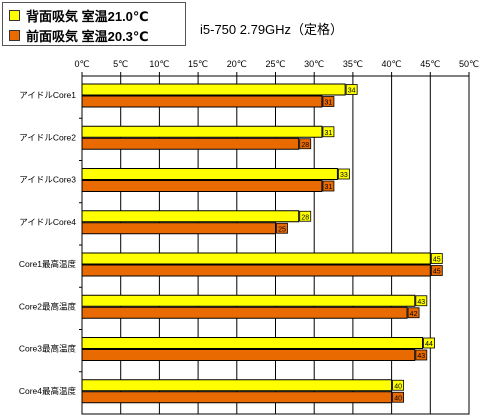 The image size is (480, 419). Describe the element at coordinates (159, 64) in the screenshot. I see `x-tick-label: 10℃` at that location.